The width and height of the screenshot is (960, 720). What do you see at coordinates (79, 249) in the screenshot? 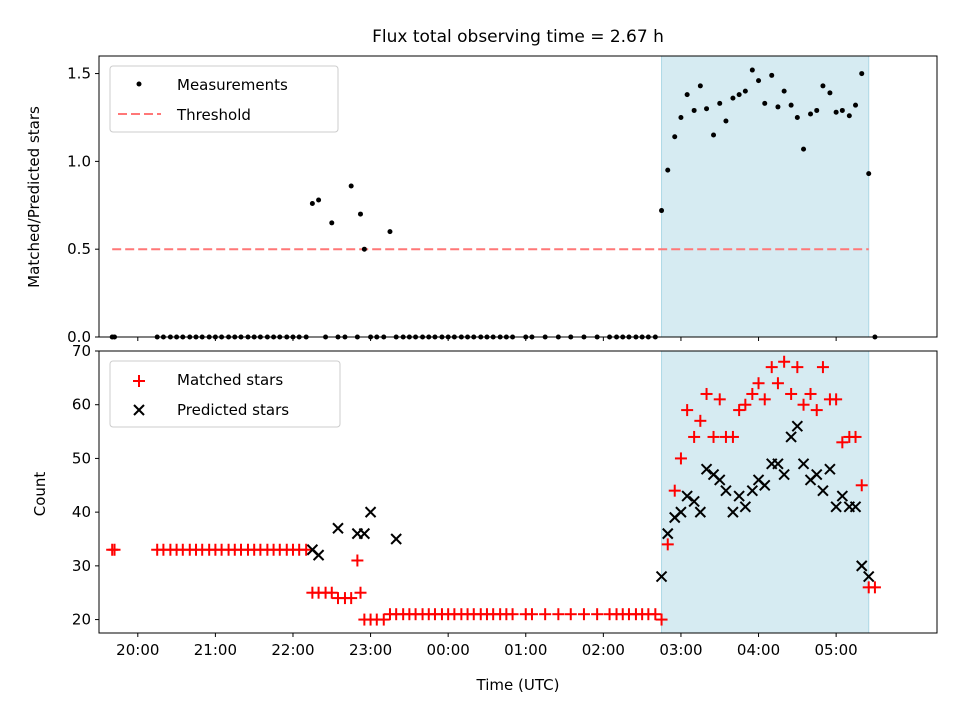
I see `top-y-tick-label: 0.5` at bounding box center [79, 249].